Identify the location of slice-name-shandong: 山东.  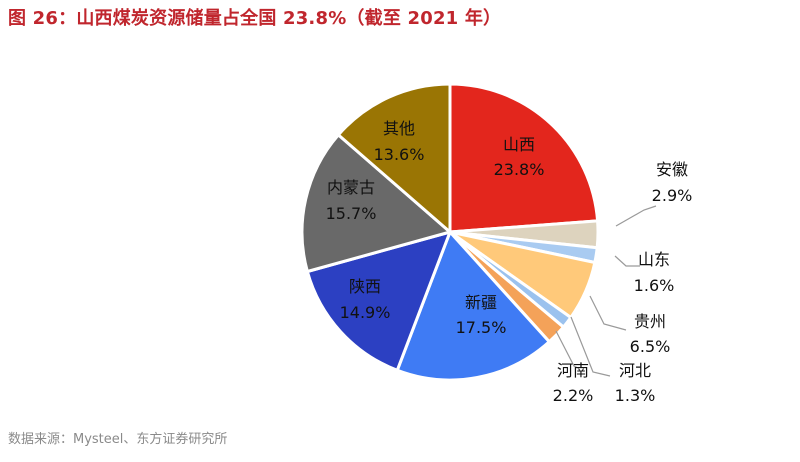
(654, 259).